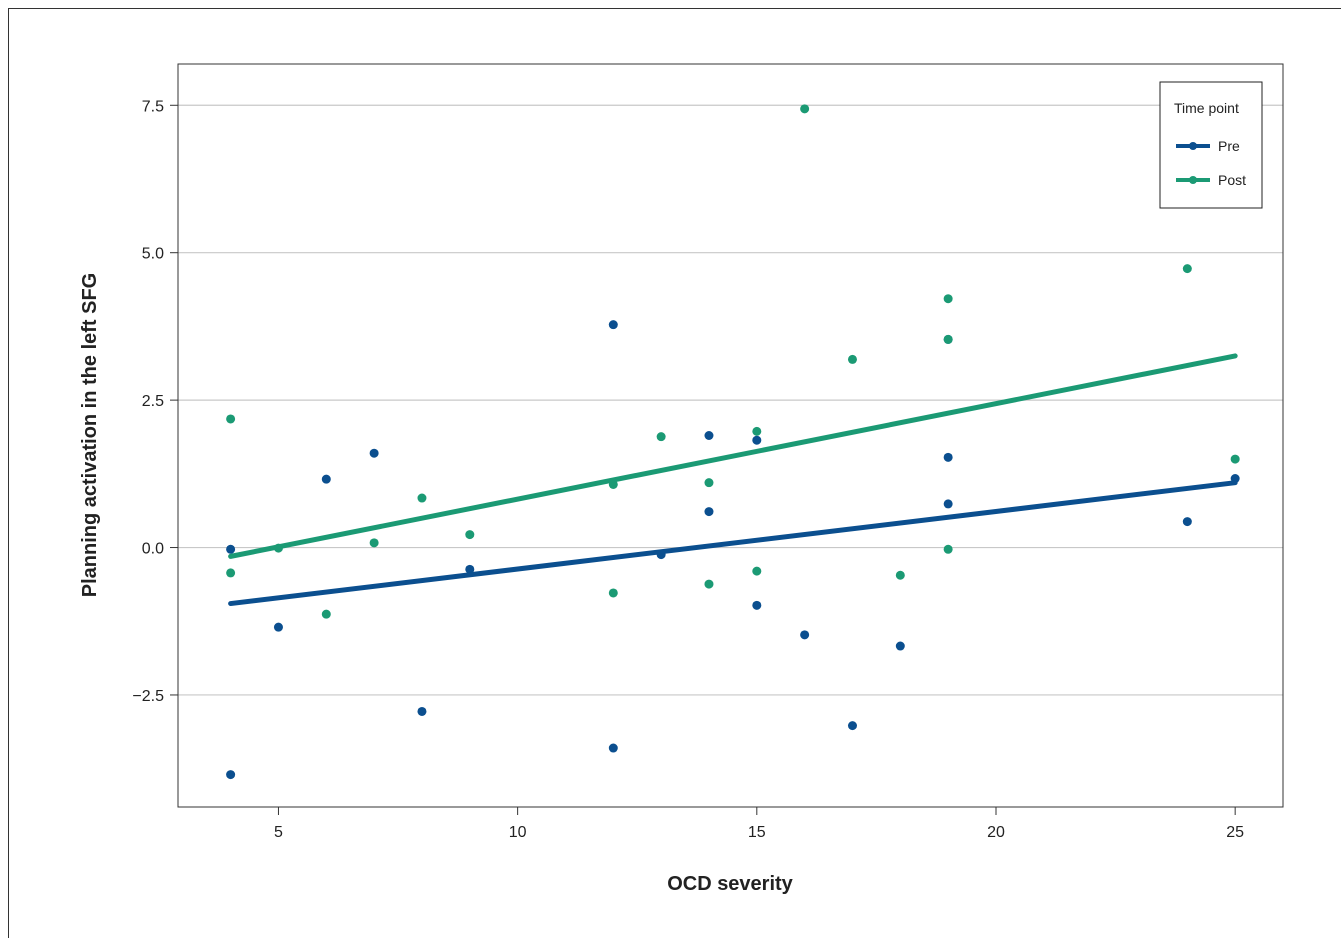 This screenshot has height=938, width=1341. I want to click on y-axis: −2.5 0.0 2.5 5.0 7.5, so click(155, 401).